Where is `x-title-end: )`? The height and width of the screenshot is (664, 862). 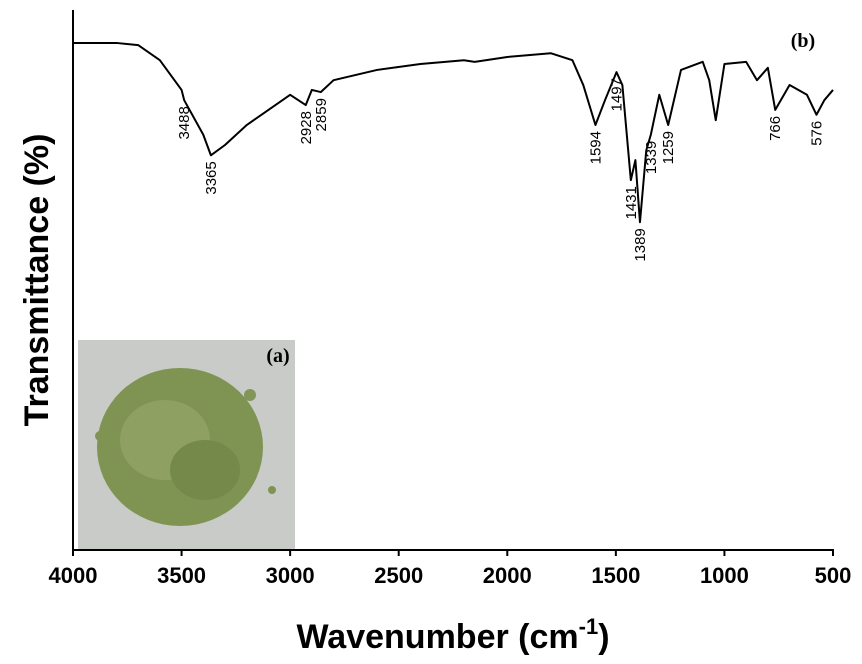
x-title-end: ) is located at coordinates (603, 637).